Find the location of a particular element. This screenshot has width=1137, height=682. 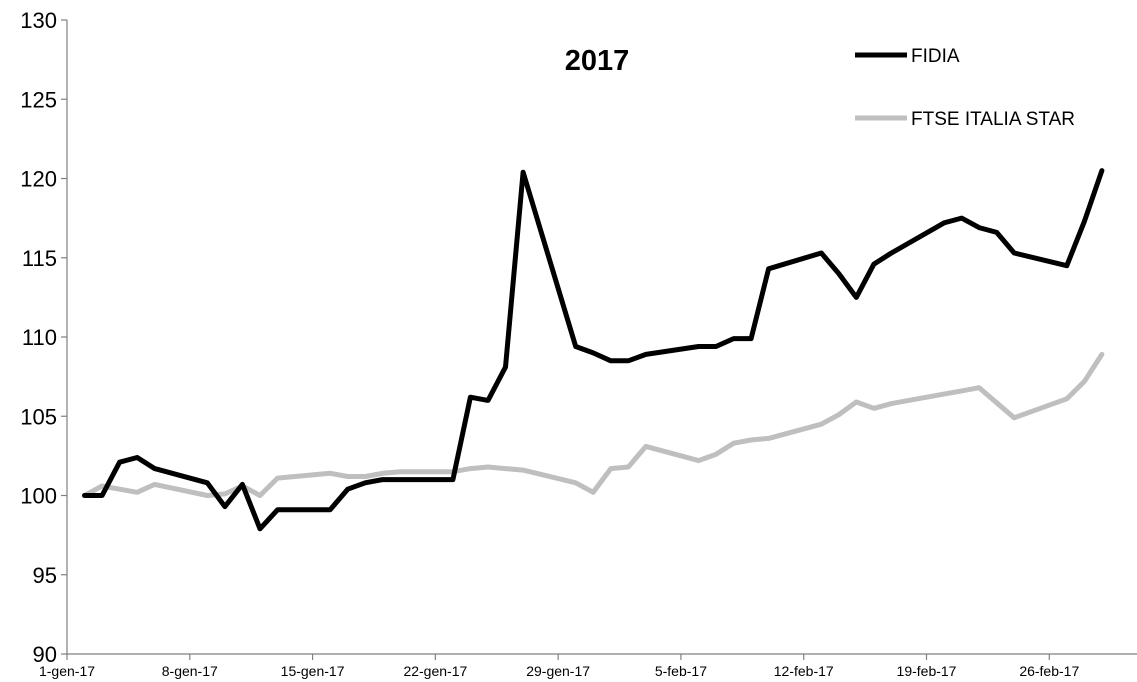

x-tick-label: 8-gen-17 is located at coordinates (190, 671).